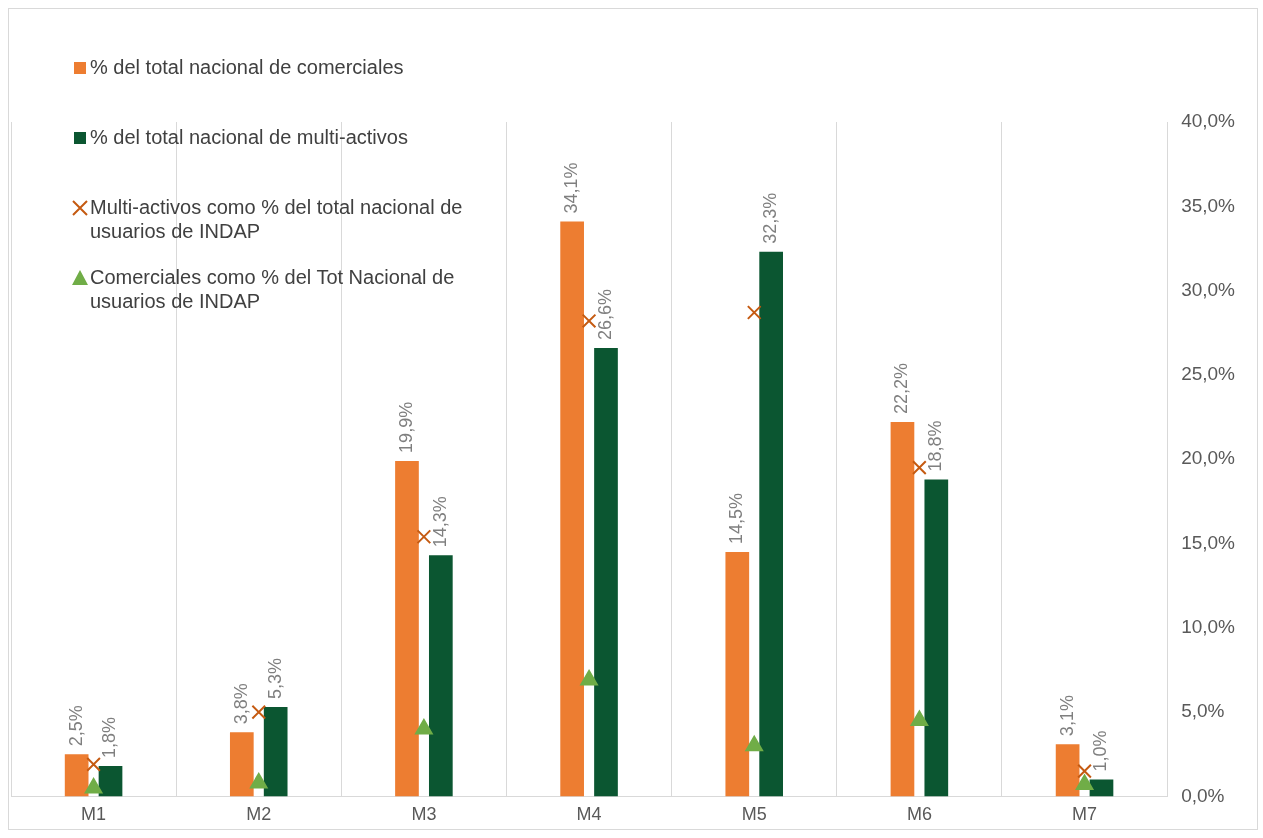  Describe the element at coordinates (1203, 711) in the screenshot. I see `y-tick-label: 5,0%` at that location.